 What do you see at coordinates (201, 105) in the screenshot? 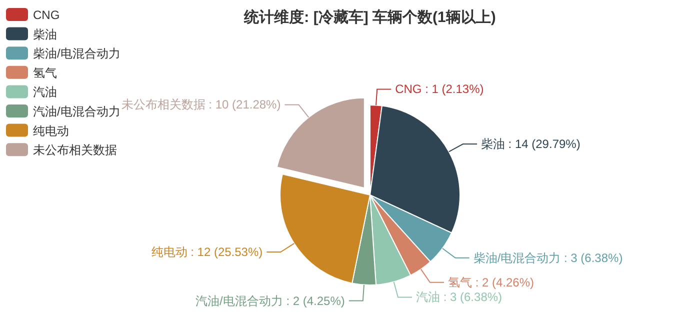
I see `data-label: 未公布相关数据 : 10 (21.28%)` at bounding box center [201, 105].